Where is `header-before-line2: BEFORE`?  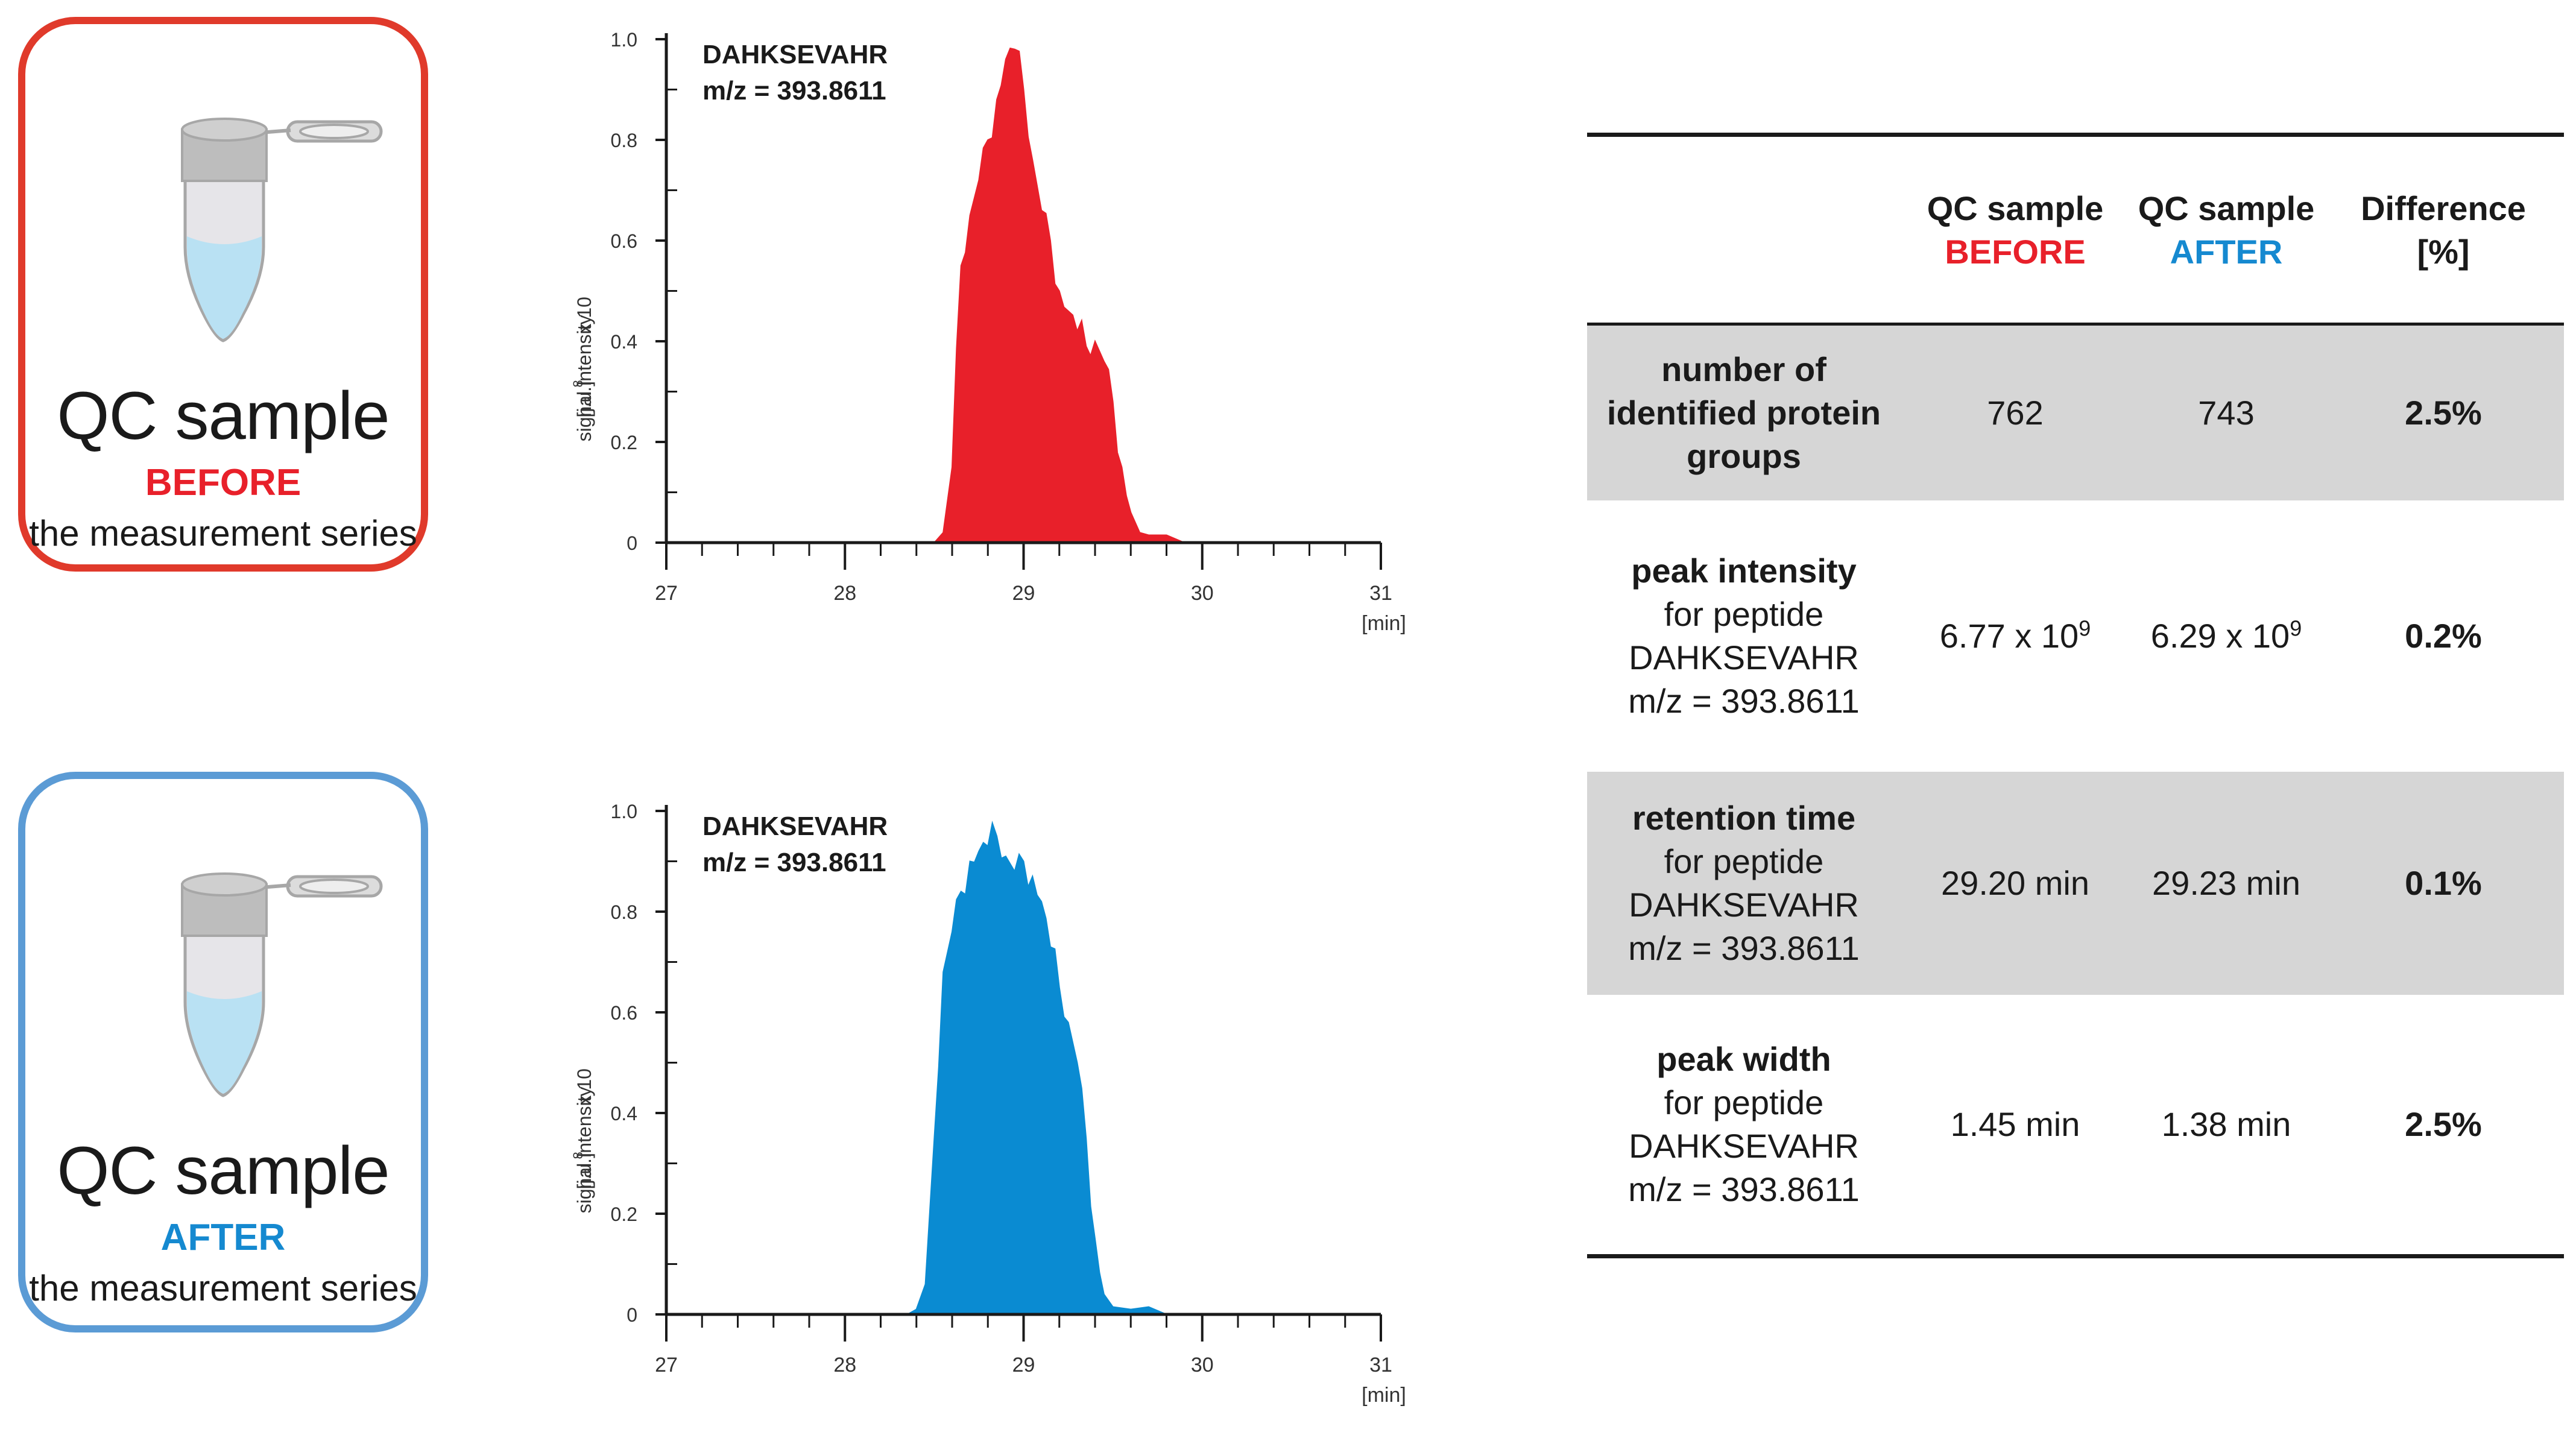 header-before-line2: BEFORE is located at coordinates (2015, 252).